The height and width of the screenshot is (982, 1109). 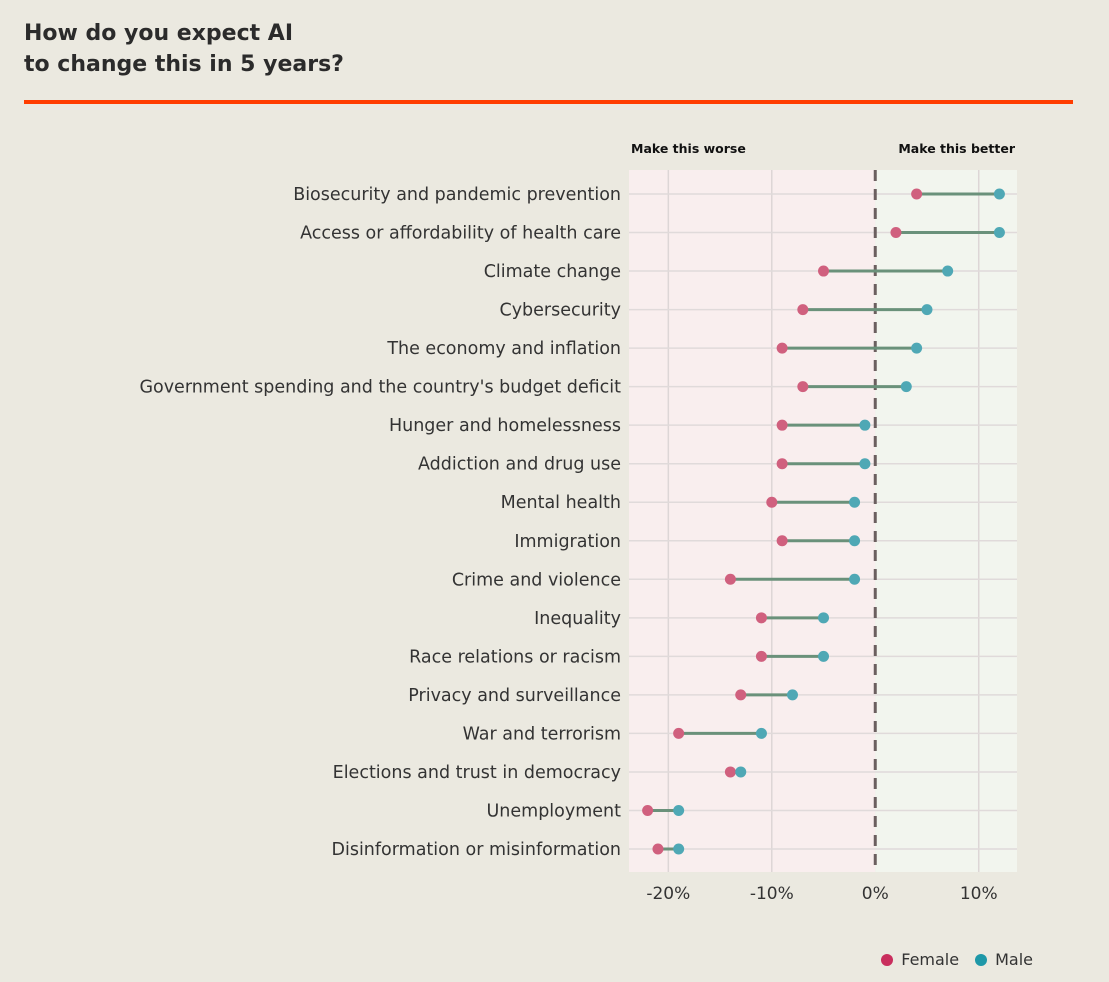 I want to click on category-label: Race relations or racism, so click(x=515, y=657).